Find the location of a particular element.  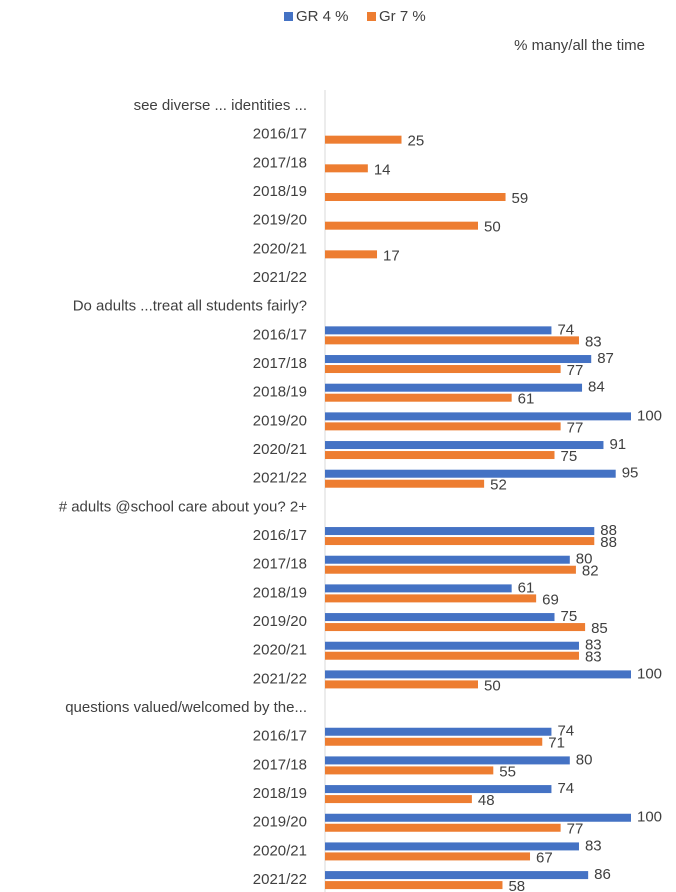

chart-subtitle: % many/all the time is located at coordinates (579, 45).